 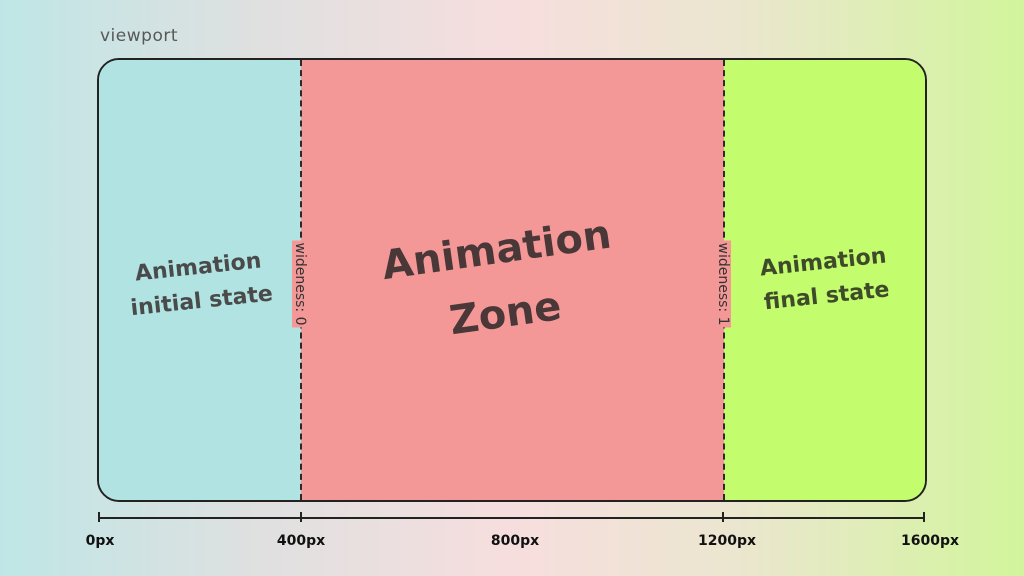 I want to click on axis-tick-label: 800px, so click(x=515, y=541).